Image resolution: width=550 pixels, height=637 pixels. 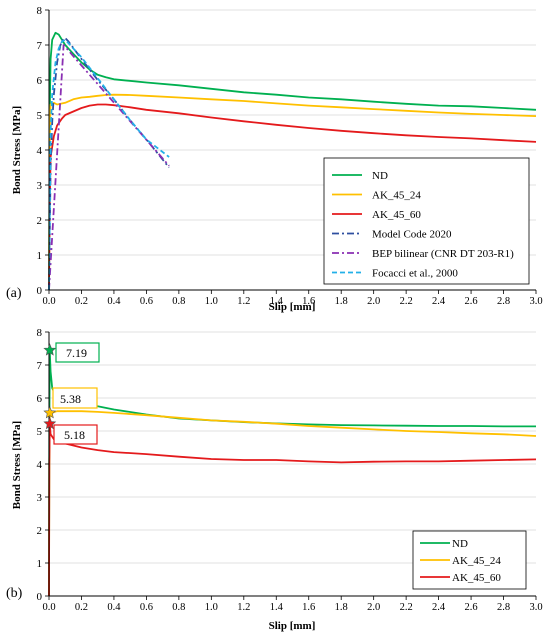 I want to click on panel-b-x-tick-label: 0.2, so click(x=81, y=607).